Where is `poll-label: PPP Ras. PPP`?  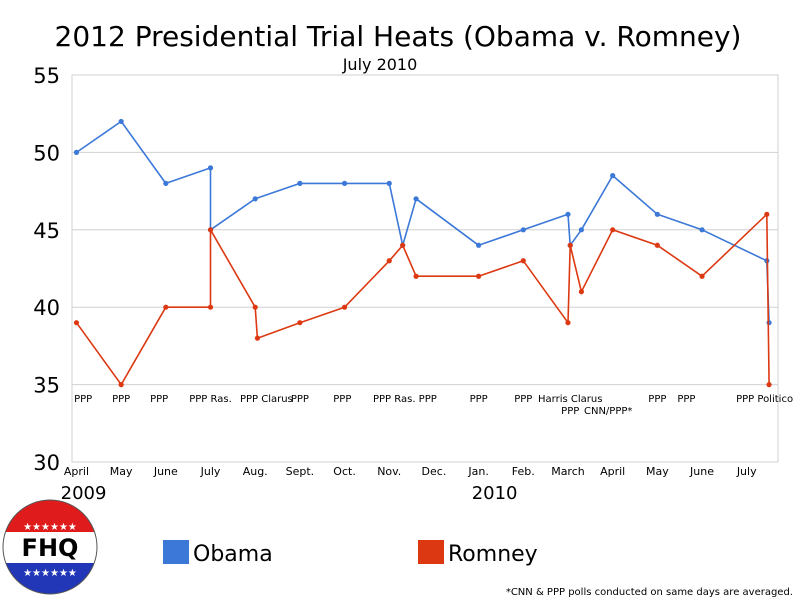
poll-label: PPP Ras. PPP is located at coordinates (405, 399).